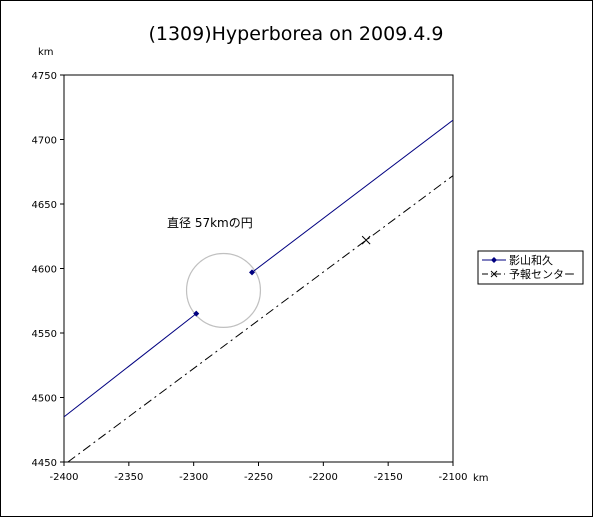 The width and height of the screenshot is (593, 517). I want to click on x-tick-label: -2250, so click(258, 477).